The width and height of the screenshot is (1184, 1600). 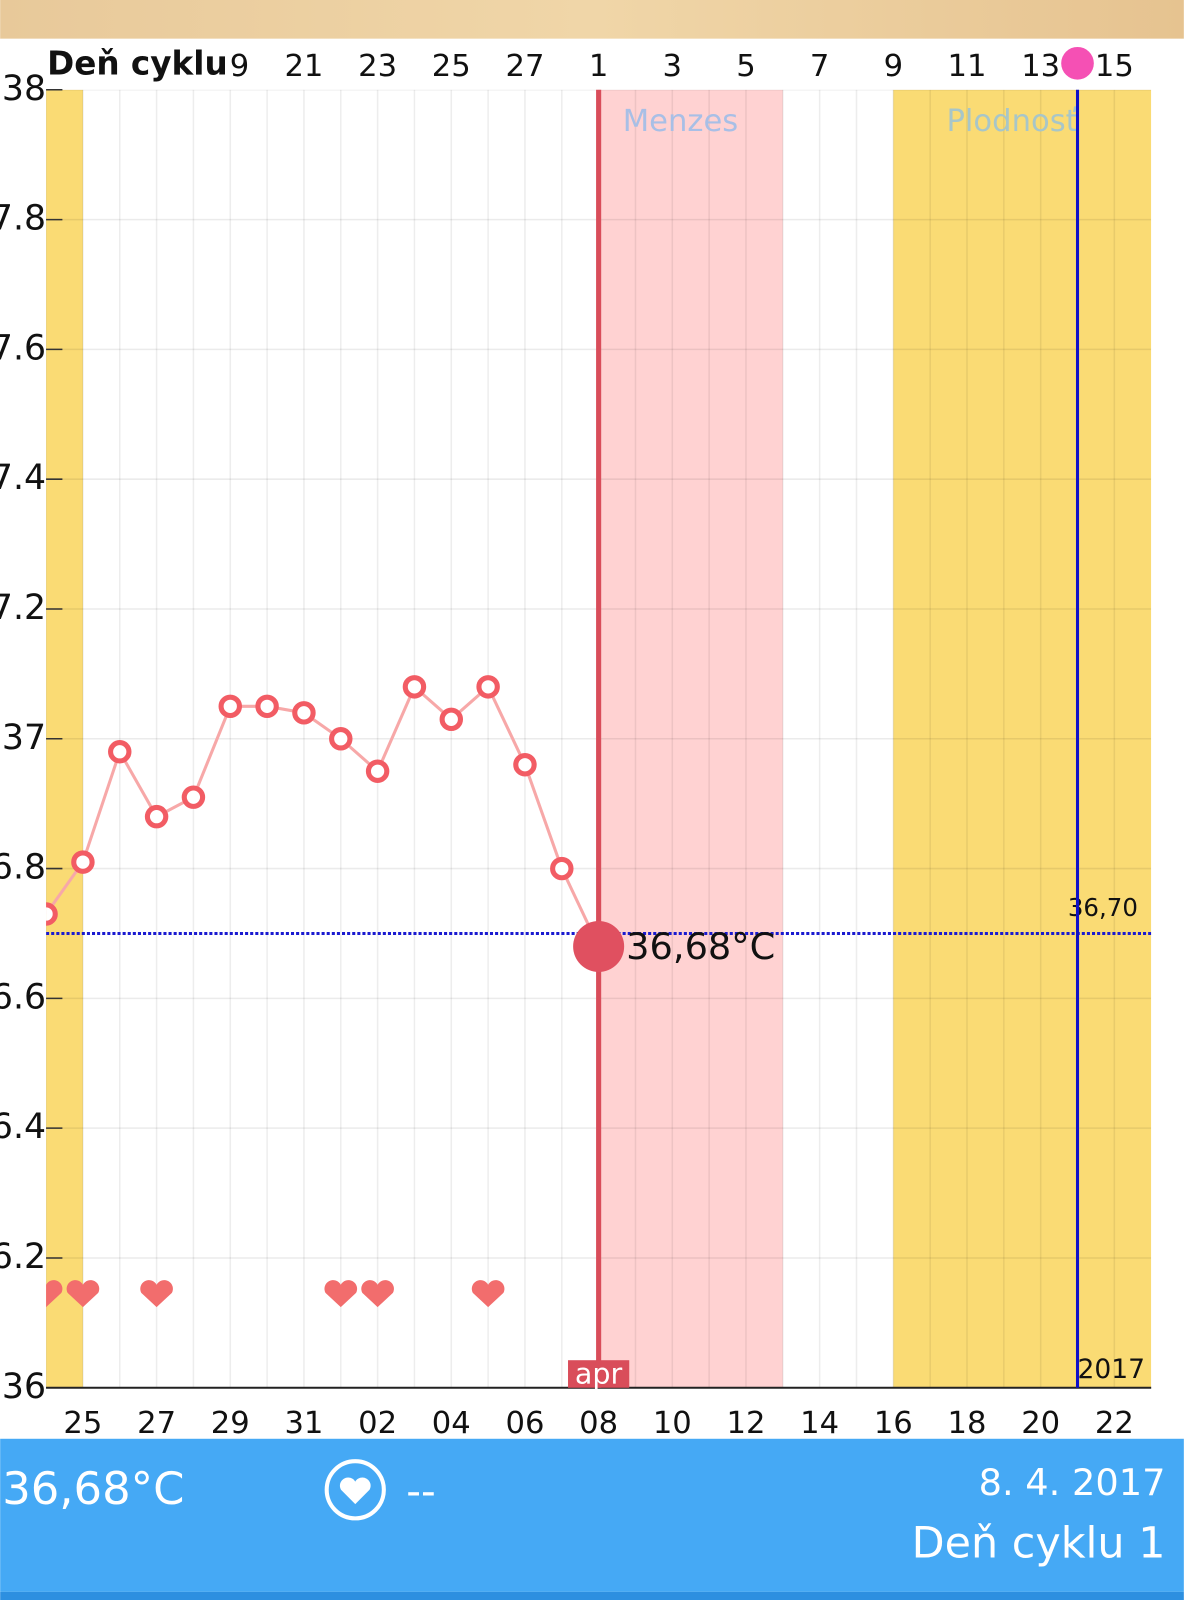 What do you see at coordinates (1111, 1369) in the screenshot?
I see `year-label: 2017` at bounding box center [1111, 1369].